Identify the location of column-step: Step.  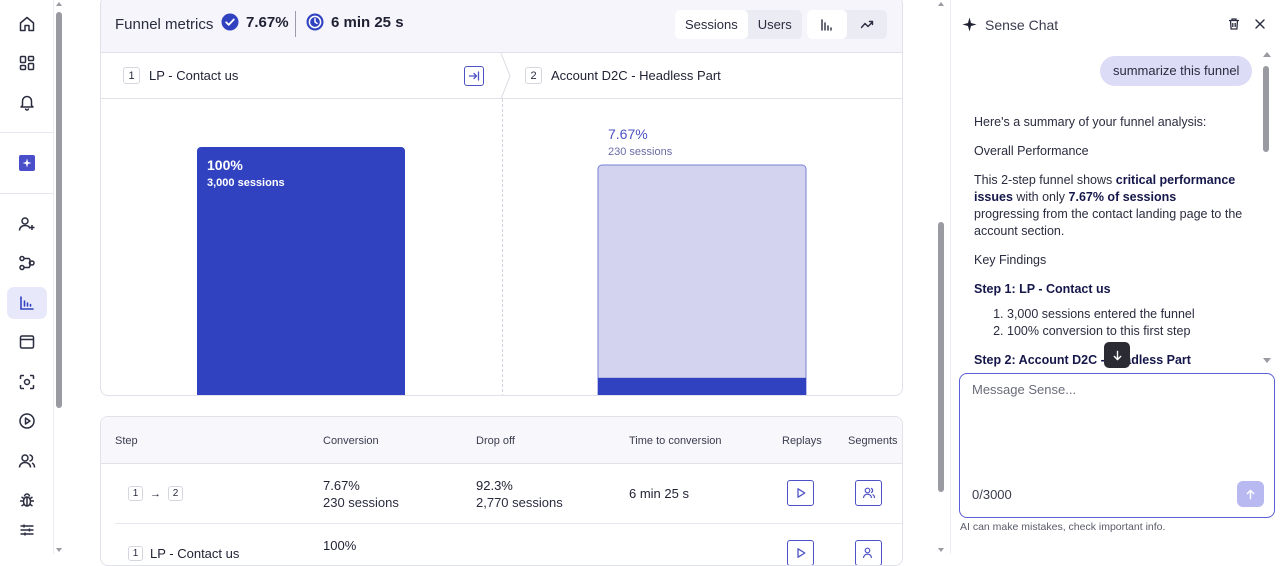
(126, 441).